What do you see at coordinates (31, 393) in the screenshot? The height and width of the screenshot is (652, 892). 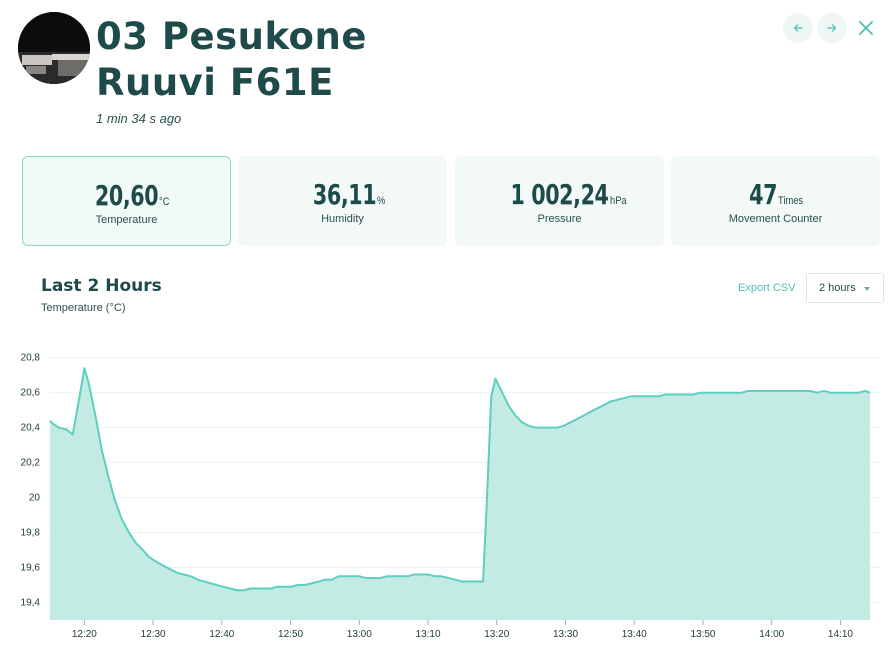 I see `y-tick-label: 20,6` at bounding box center [31, 393].